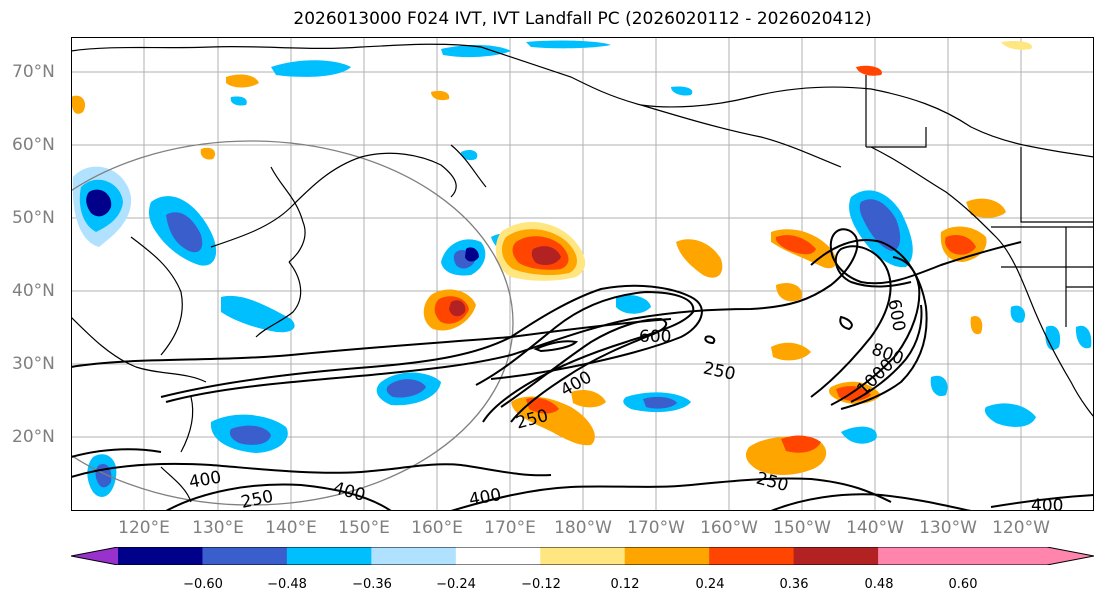 The height and width of the screenshot is (604, 1105). What do you see at coordinates (218, 528) in the screenshot?
I see `lon-label-130e: 130°E` at bounding box center [218, 528].